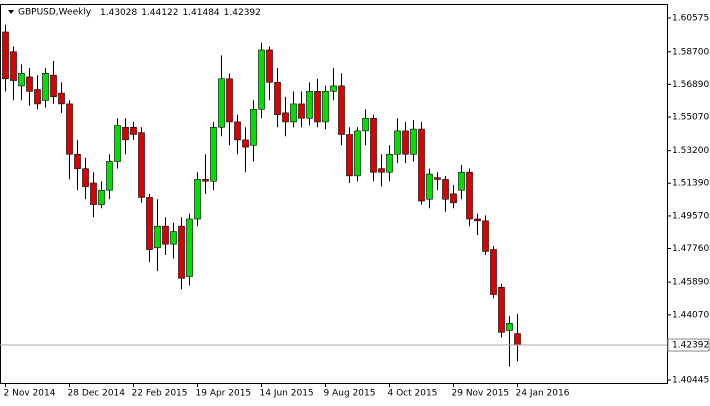 The image size is (710, 406). I want to click on y-tick-label: 1.45890, so click(690, 283).